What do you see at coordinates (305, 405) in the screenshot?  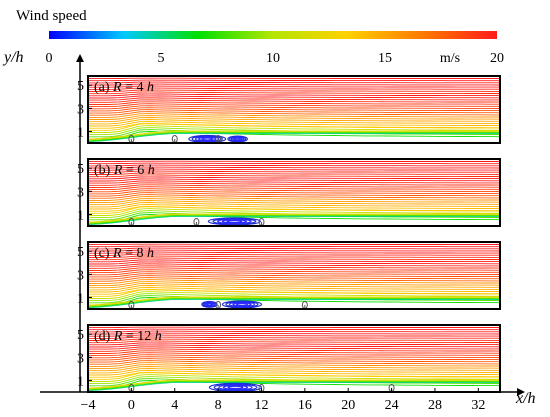 I see `x-tick-label: 16` at bounding box center [305, 405].